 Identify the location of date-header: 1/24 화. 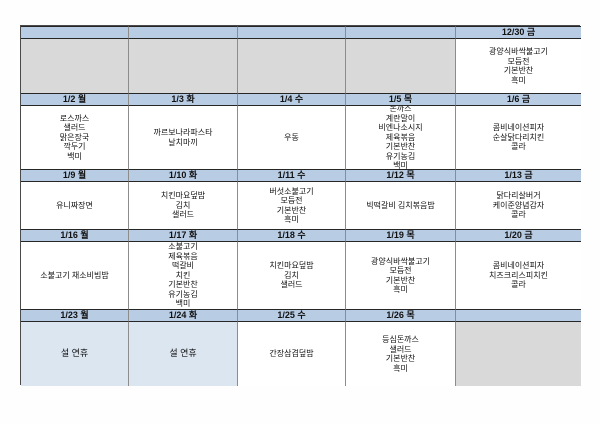
(183, 315).